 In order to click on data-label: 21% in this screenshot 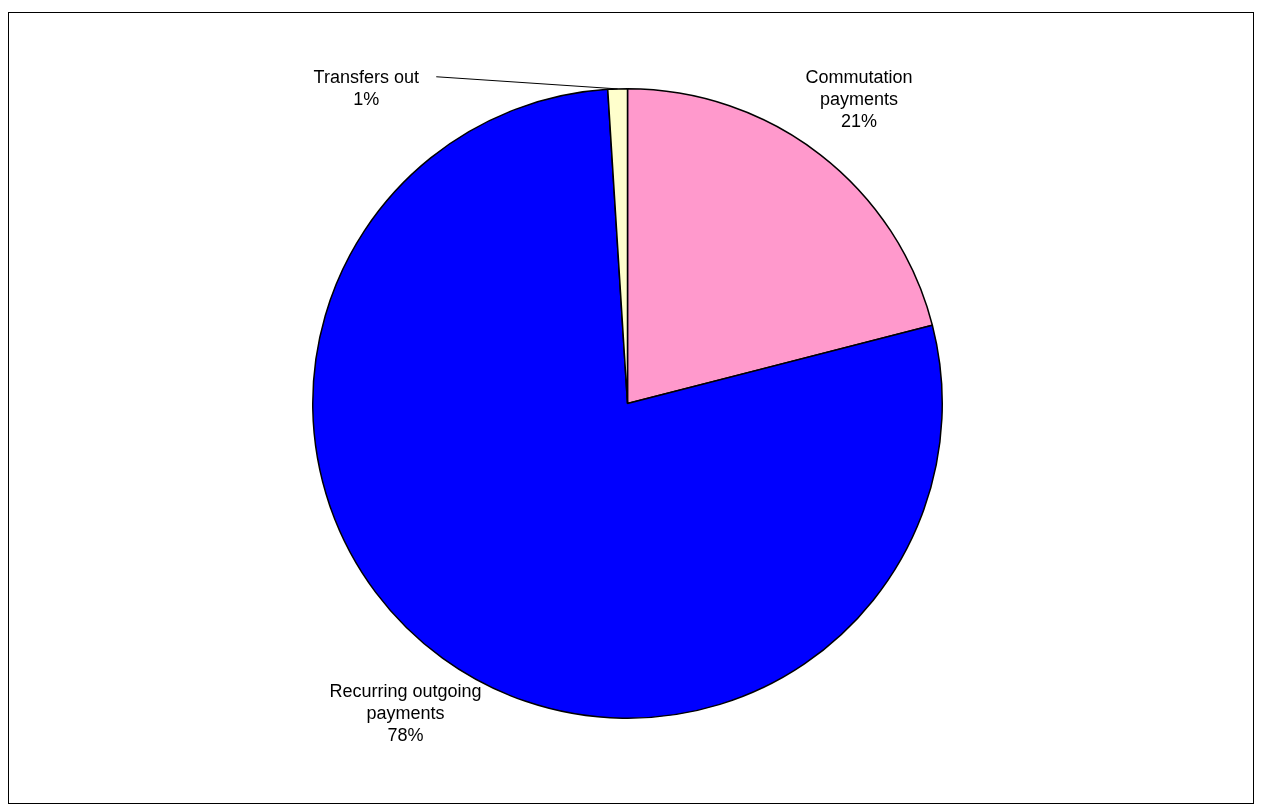, I will do `click(859, 121)`.